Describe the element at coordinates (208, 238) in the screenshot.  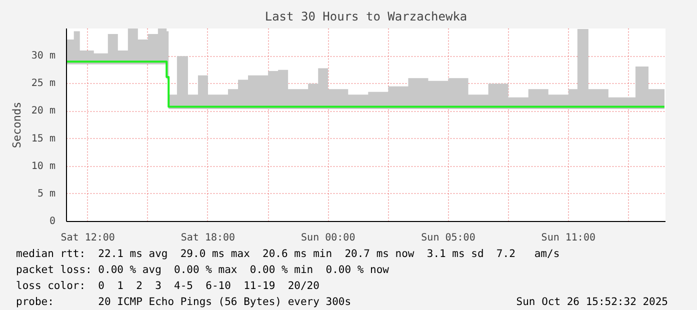
I see `x-tick-label: Sat 18:00` at that location.